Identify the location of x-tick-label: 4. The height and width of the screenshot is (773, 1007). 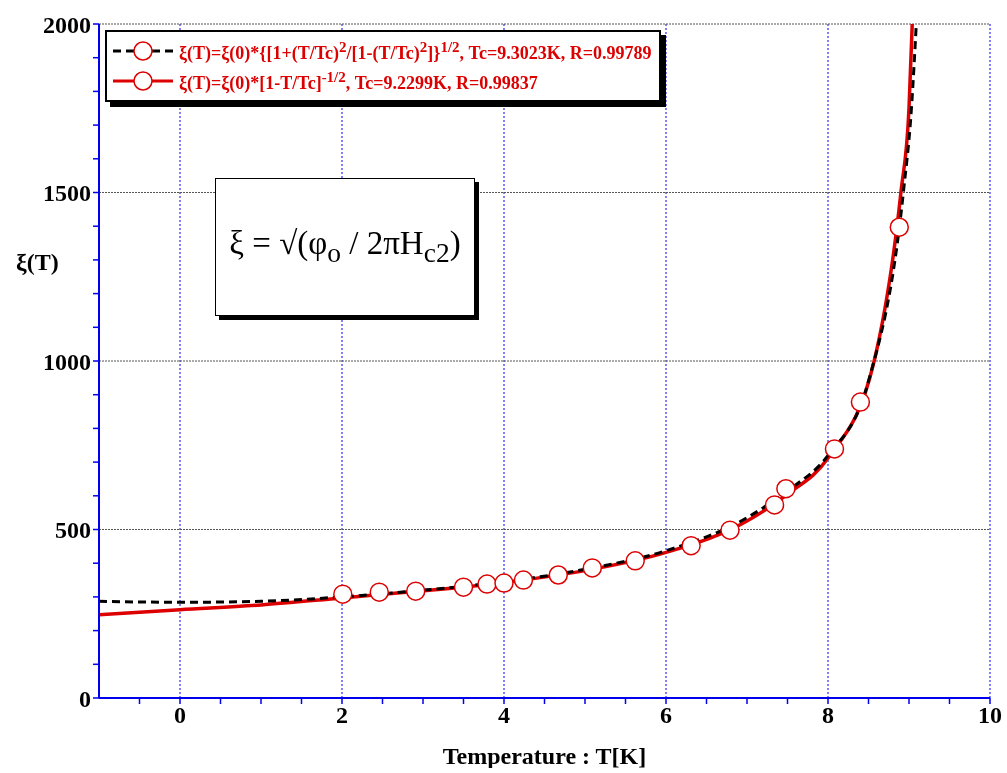
(504, 715).